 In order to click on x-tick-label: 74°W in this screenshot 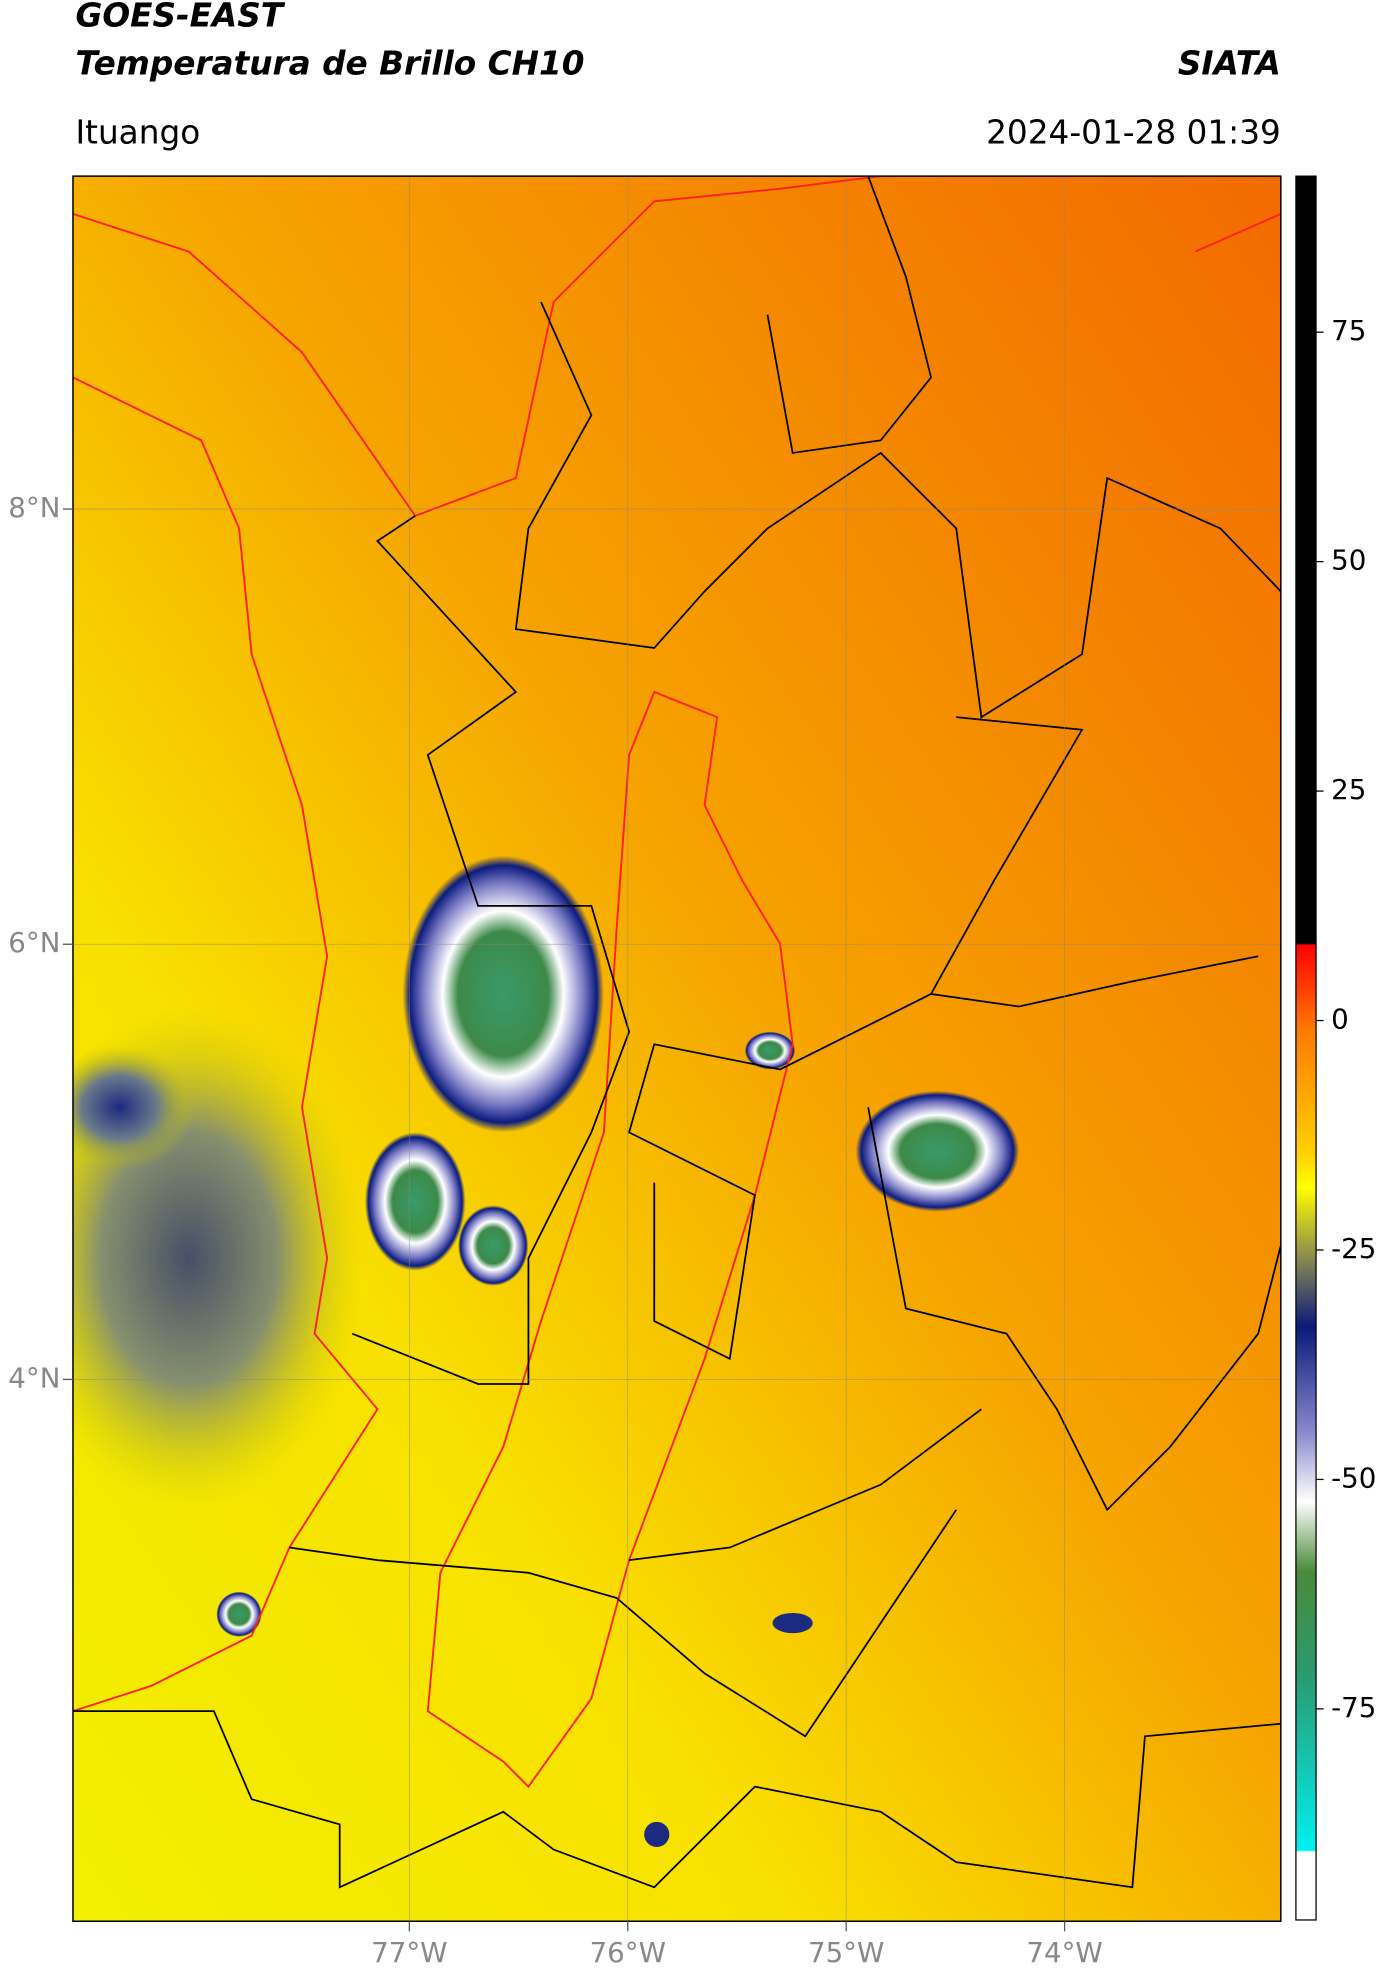, I will do `click(1064, 1952)`.